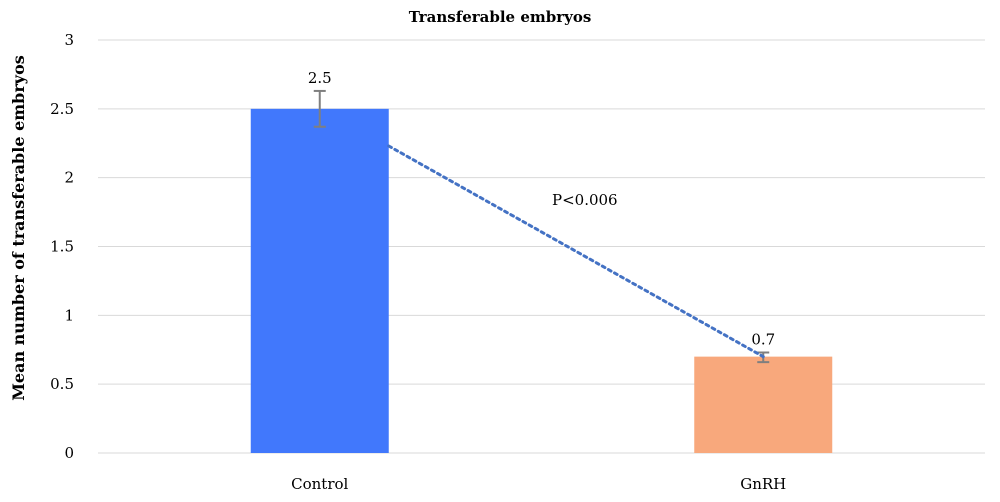  Describe the element at coordinates (319, 484) in the screenshot. I see `x-tick-label: Control` at that location.